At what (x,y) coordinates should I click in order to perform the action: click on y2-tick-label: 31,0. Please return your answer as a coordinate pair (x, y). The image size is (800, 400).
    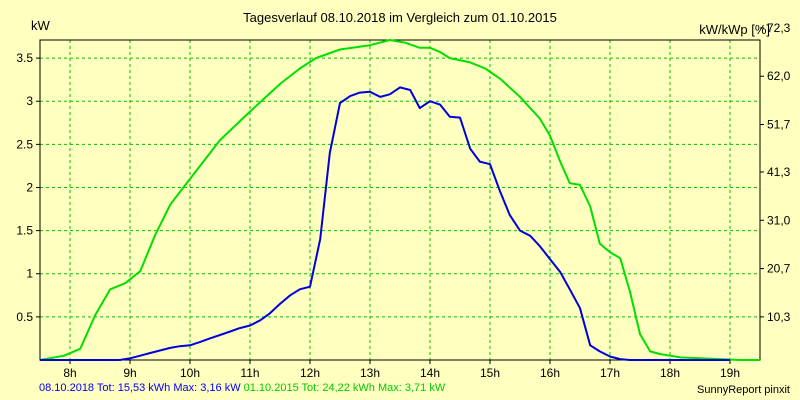
    Looking at the image, I should click on (779, 220).